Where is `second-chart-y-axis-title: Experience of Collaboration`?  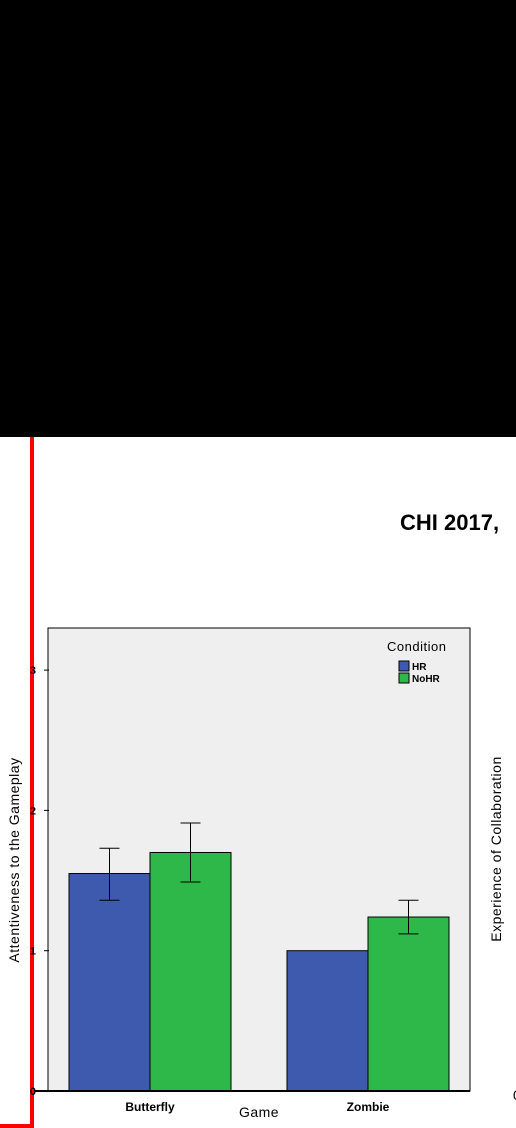
second-chart-y-axis-title: Experience of Collaboration is located at coordinates (496, 849).